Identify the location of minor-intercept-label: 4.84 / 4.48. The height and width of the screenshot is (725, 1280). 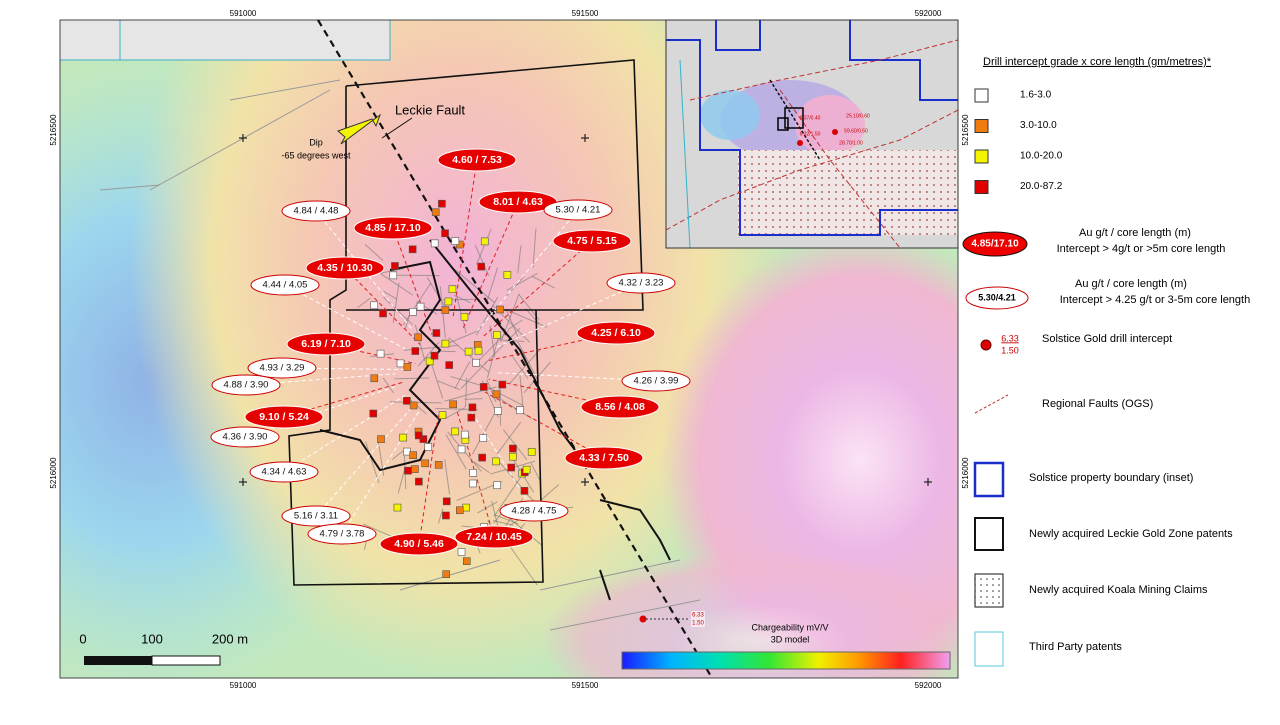
(316, 211).